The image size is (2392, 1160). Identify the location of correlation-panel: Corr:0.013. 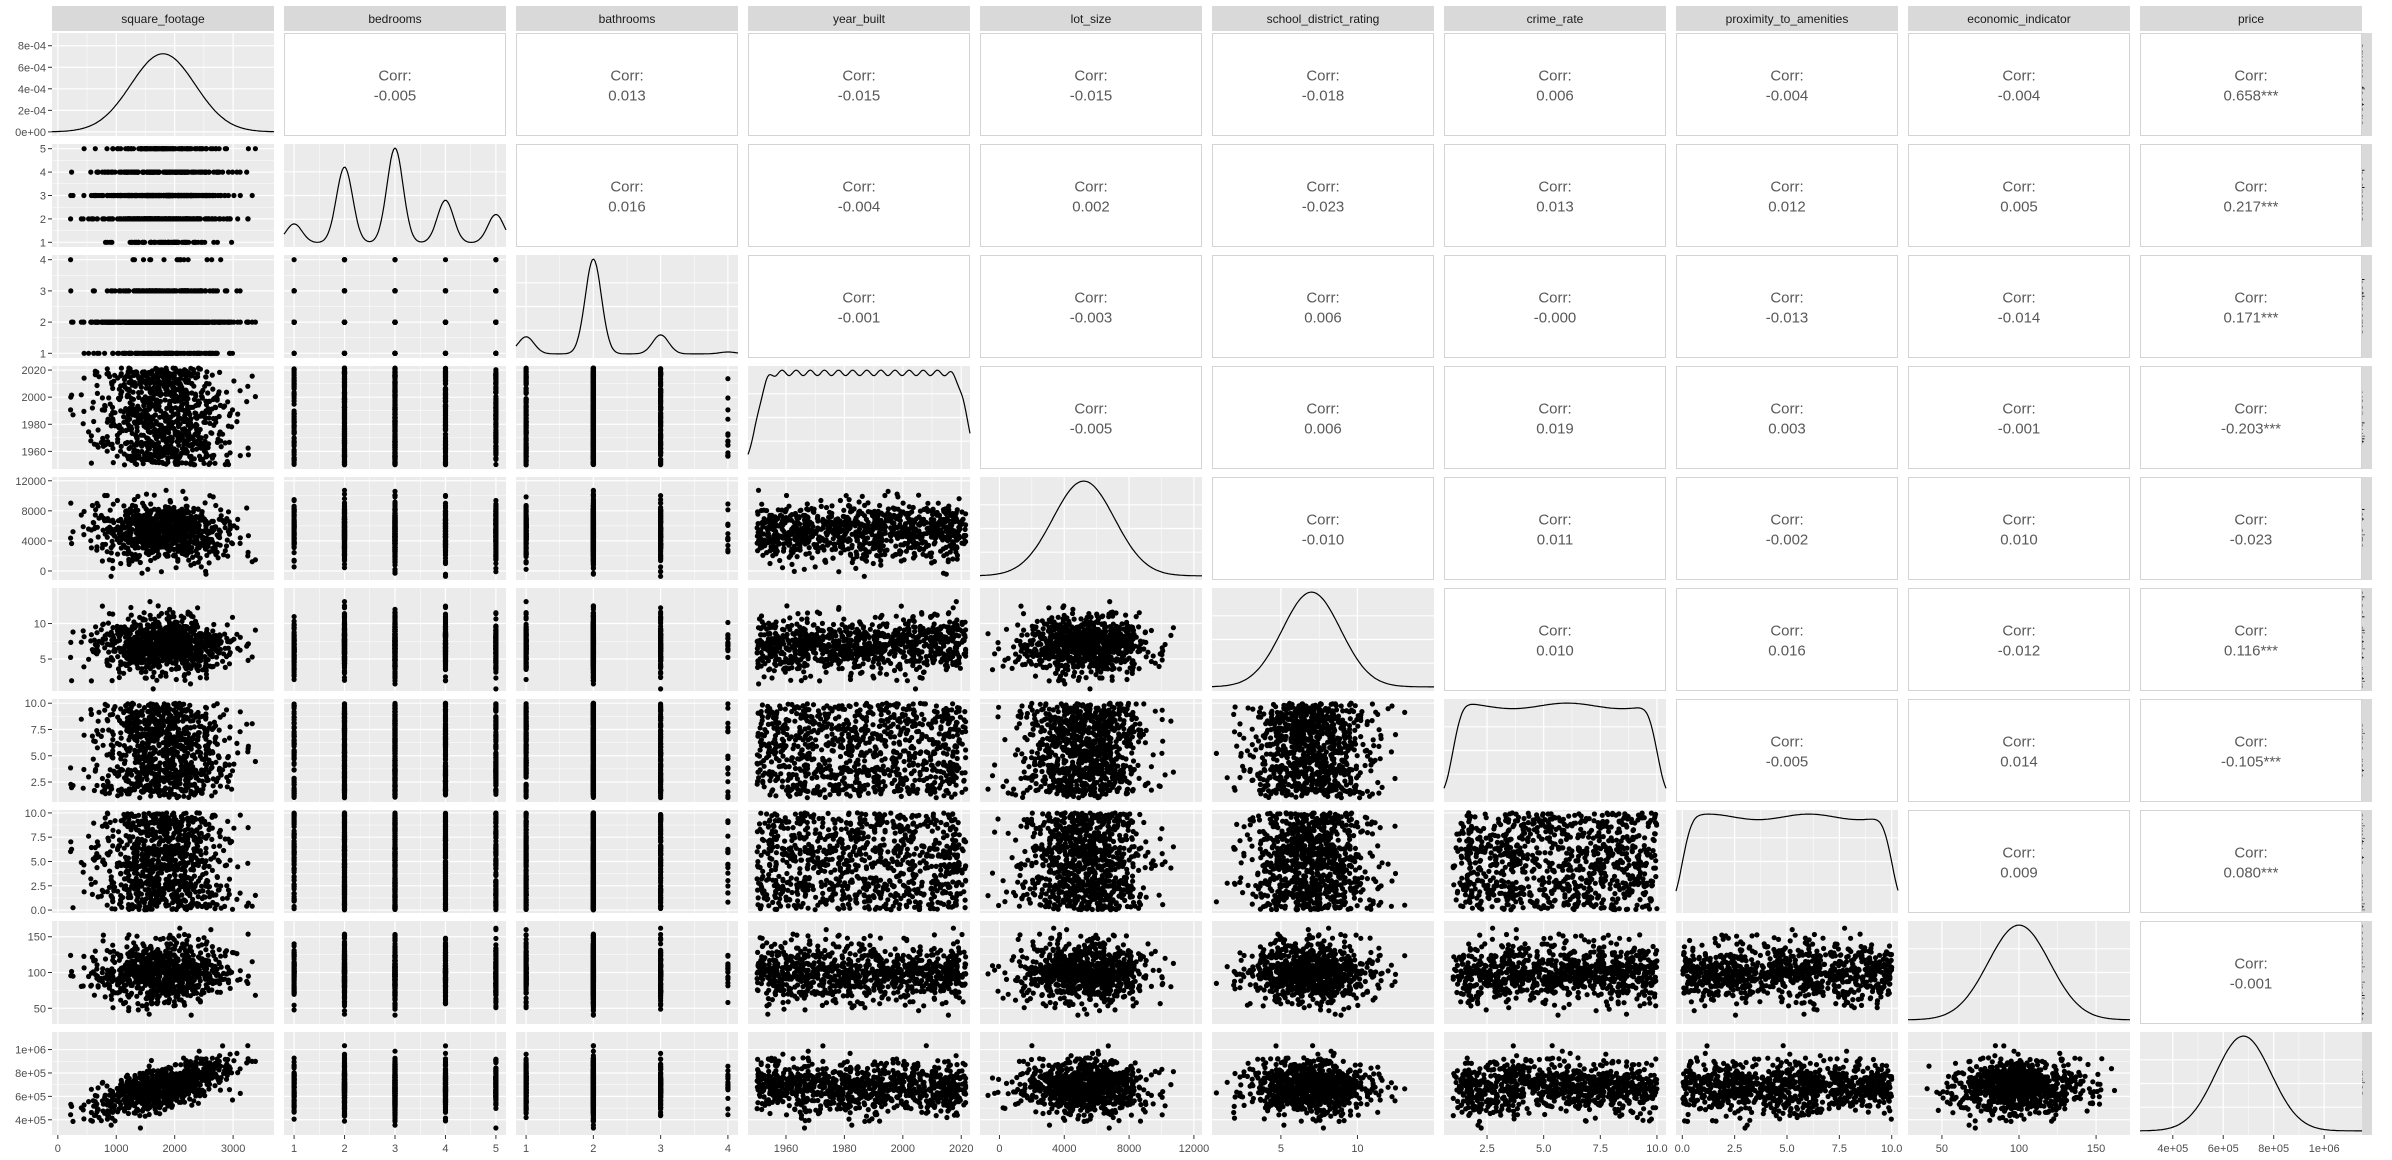
(627, 84).